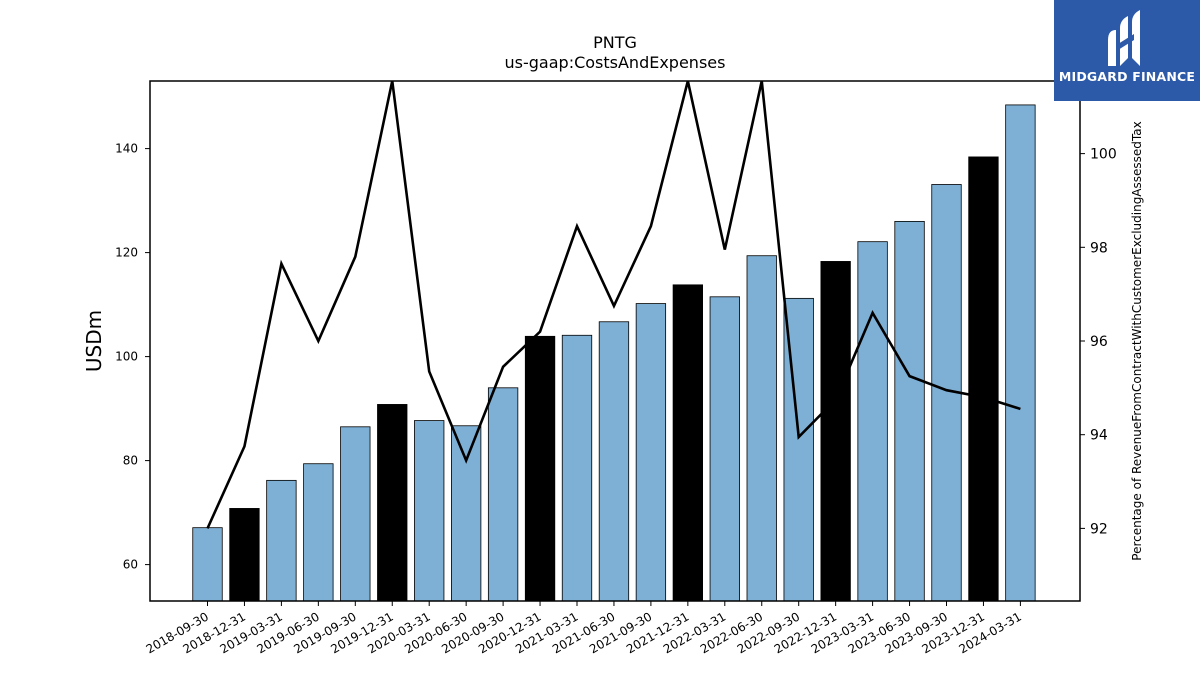 The width and height of the screenshot is (1200, 675). I want to click on midgard-logo-icon, so click(1124, 38).